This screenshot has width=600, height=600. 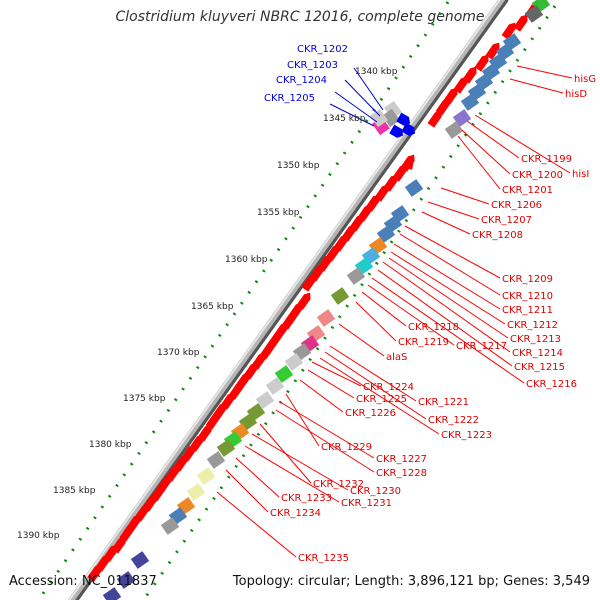 I want to click on scale-label: 1345 kbp, so click(x=344, y=119).